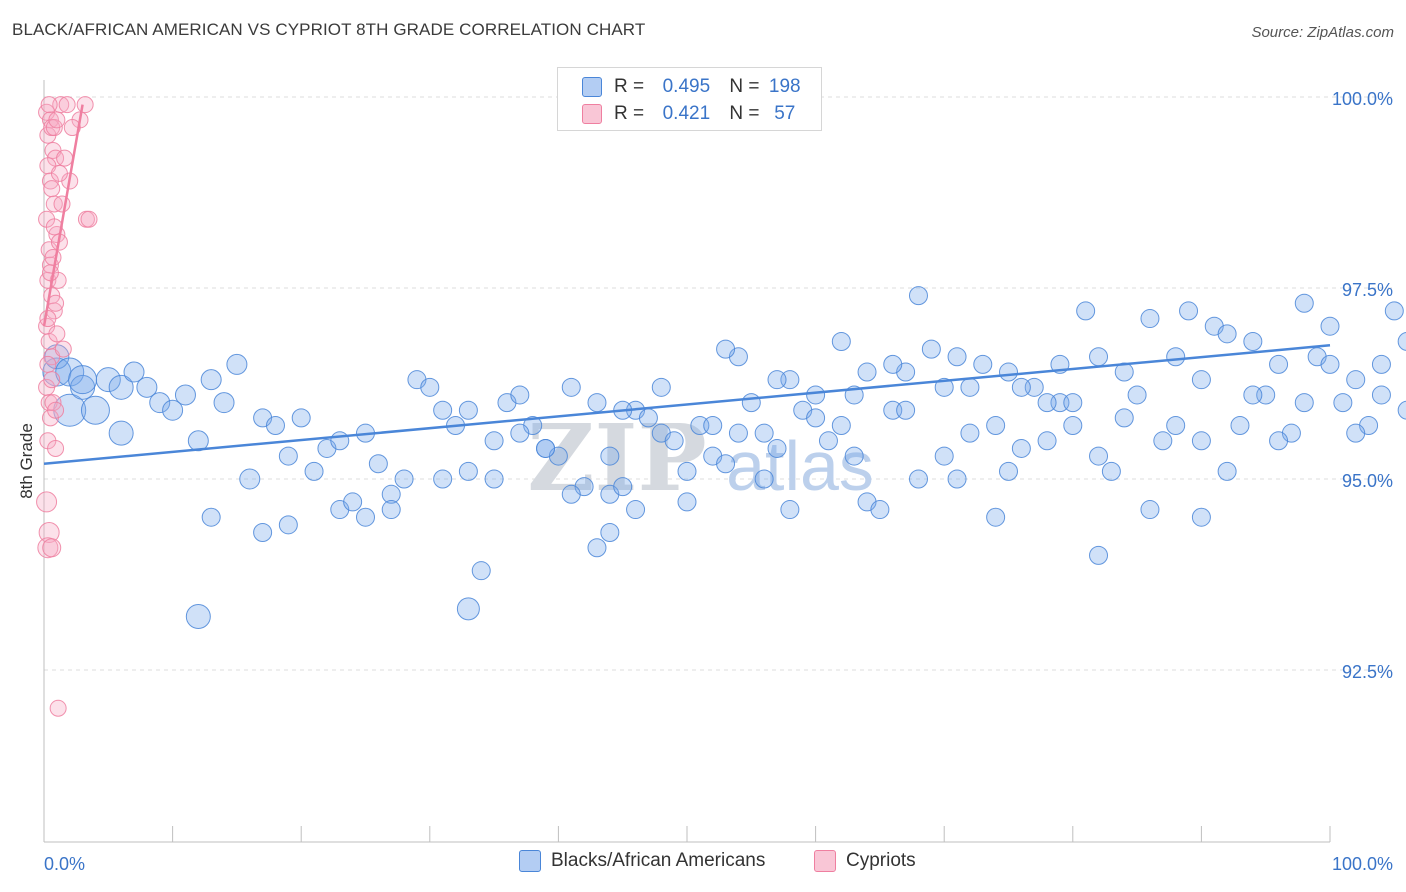 Image resolution: width=1406 pixels, height=892 pixels. Describe the element at coordinates (642, 861) in the screenshot. I see `legend-item-blacks: Blacks/African Americans` at that location.